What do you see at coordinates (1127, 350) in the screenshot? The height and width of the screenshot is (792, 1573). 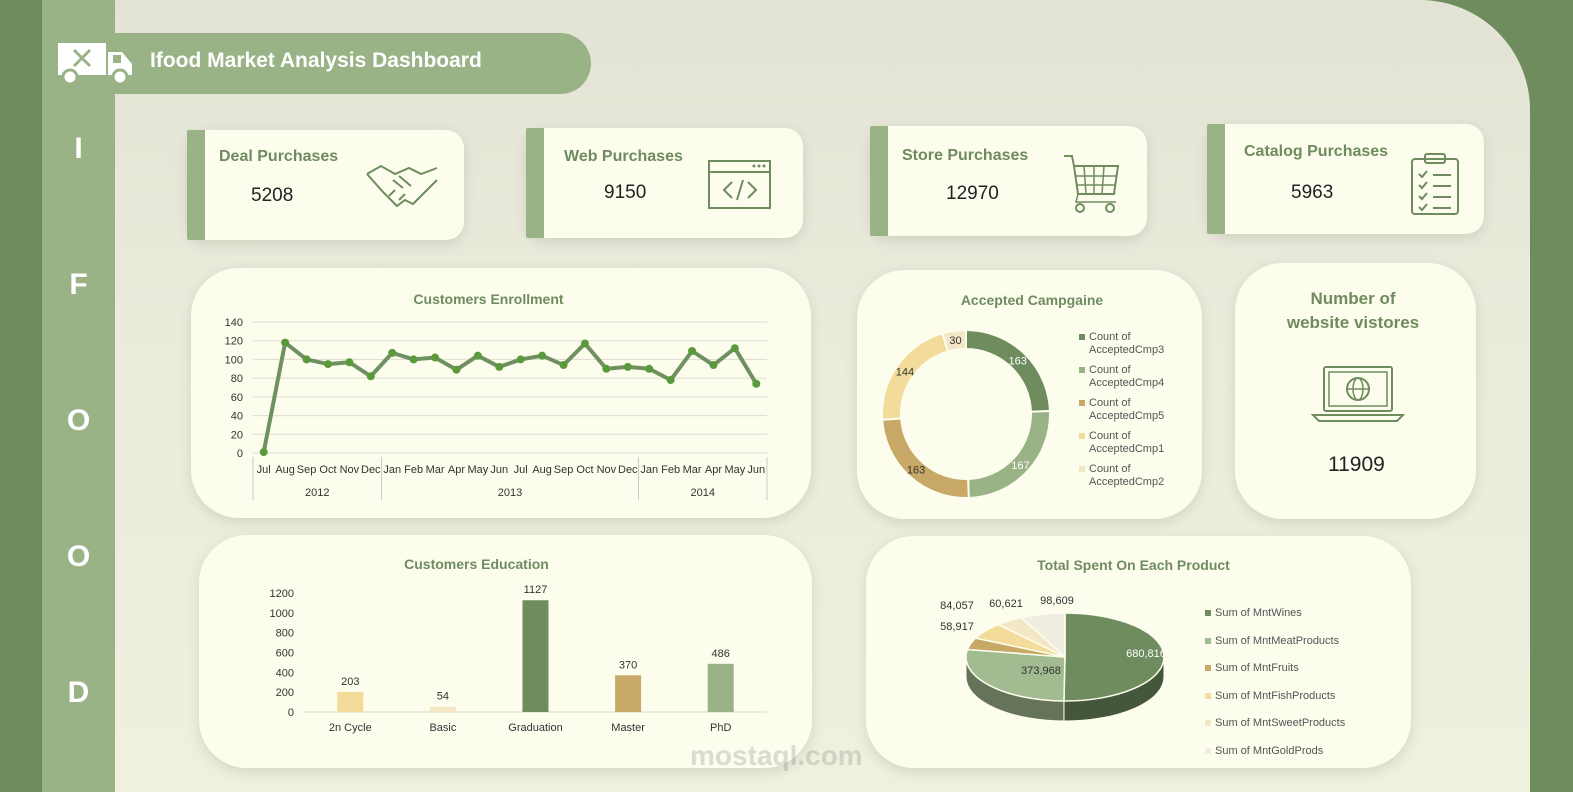 I see `legend-label: AcceptedCmp3` at bounding box center [1127, 350].